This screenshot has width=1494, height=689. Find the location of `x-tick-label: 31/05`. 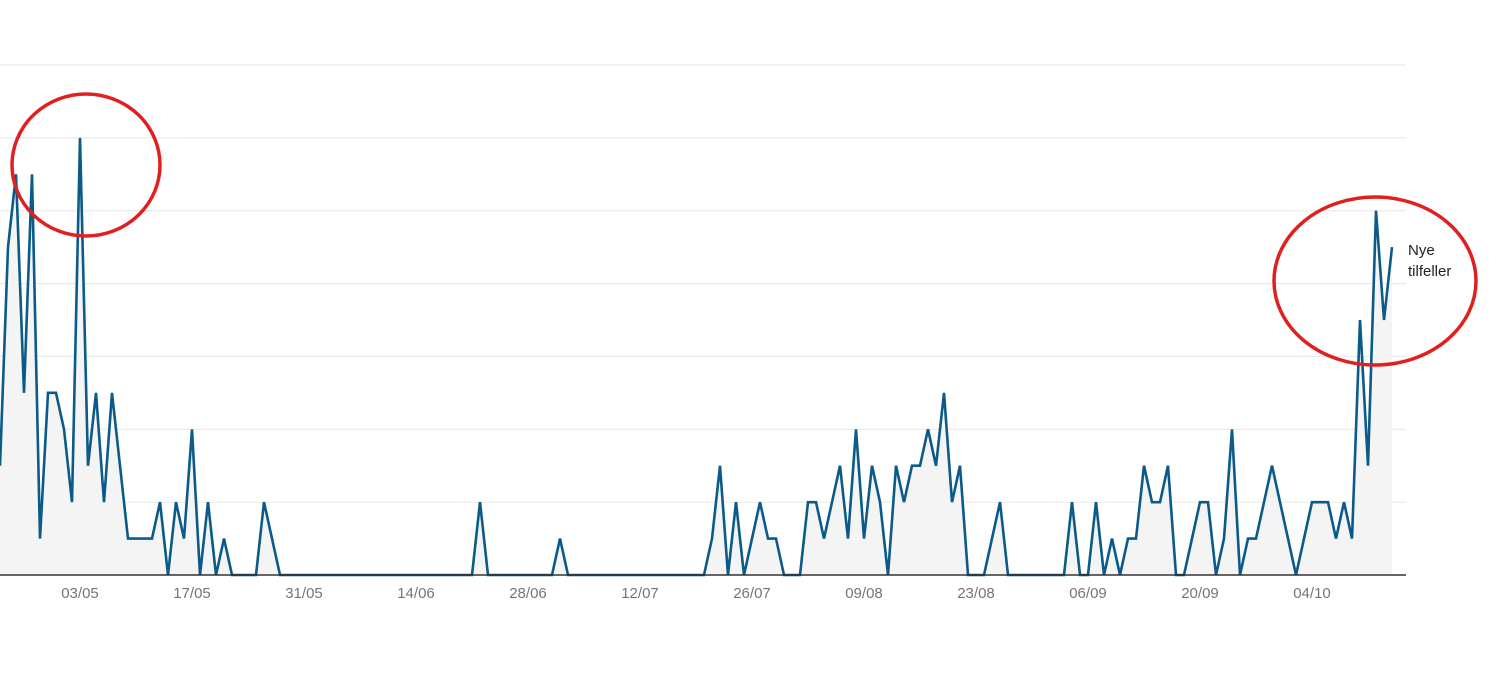

x-tick-label: 31/05 is located at coordinates (304, 593).